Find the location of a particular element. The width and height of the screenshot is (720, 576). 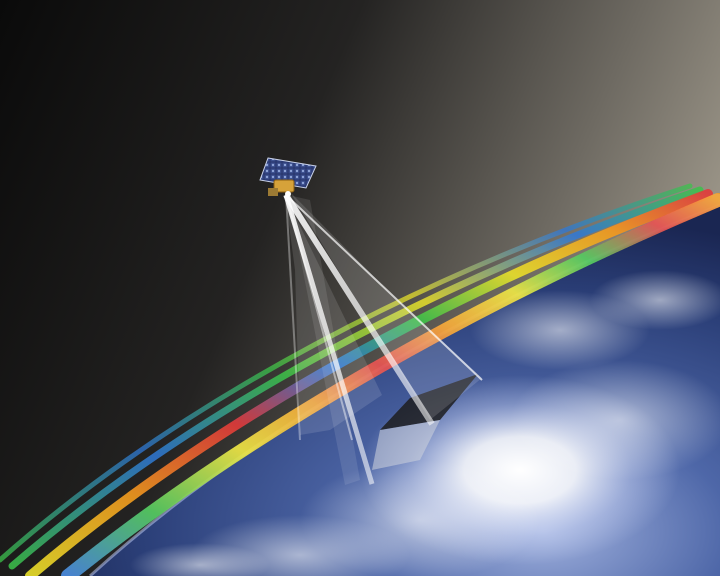

ground-footprint is located at coordinates (429, 402).